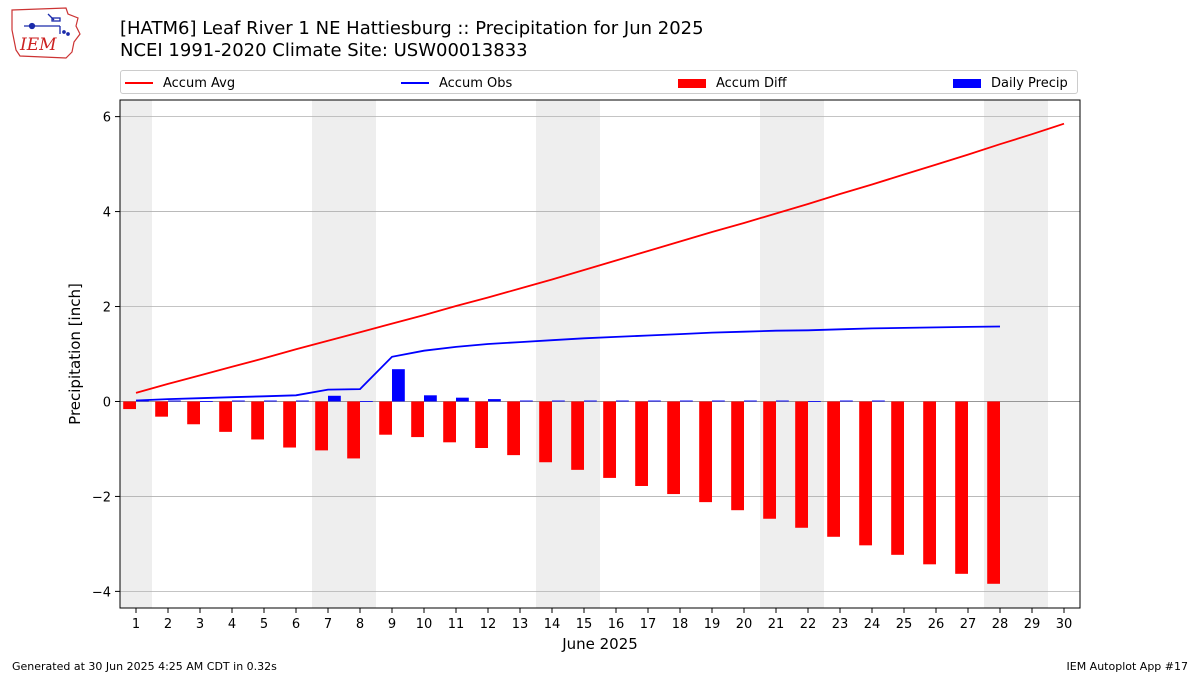 This screenshot has width=1200, height=675. I want to click on x-tick-label: 23, so click(840, 624).